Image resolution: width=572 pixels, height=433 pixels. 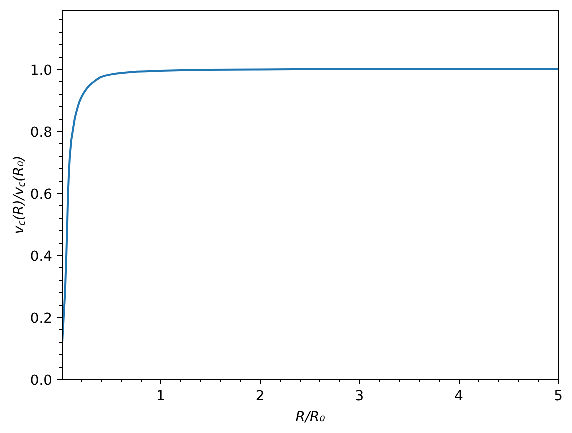 I want to click on x-axis-title: R/R₀, so click(x=311, y=418).